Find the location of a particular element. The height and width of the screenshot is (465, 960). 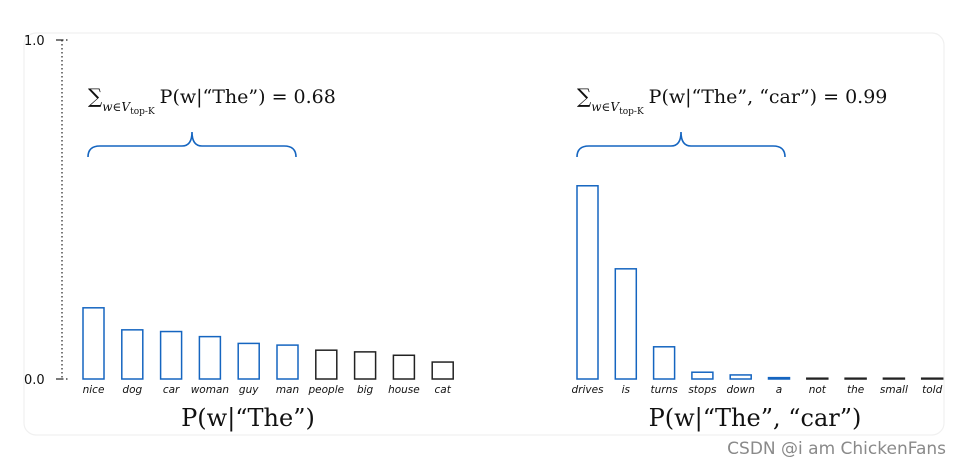

bar-car is located at coordinates (171, 355).